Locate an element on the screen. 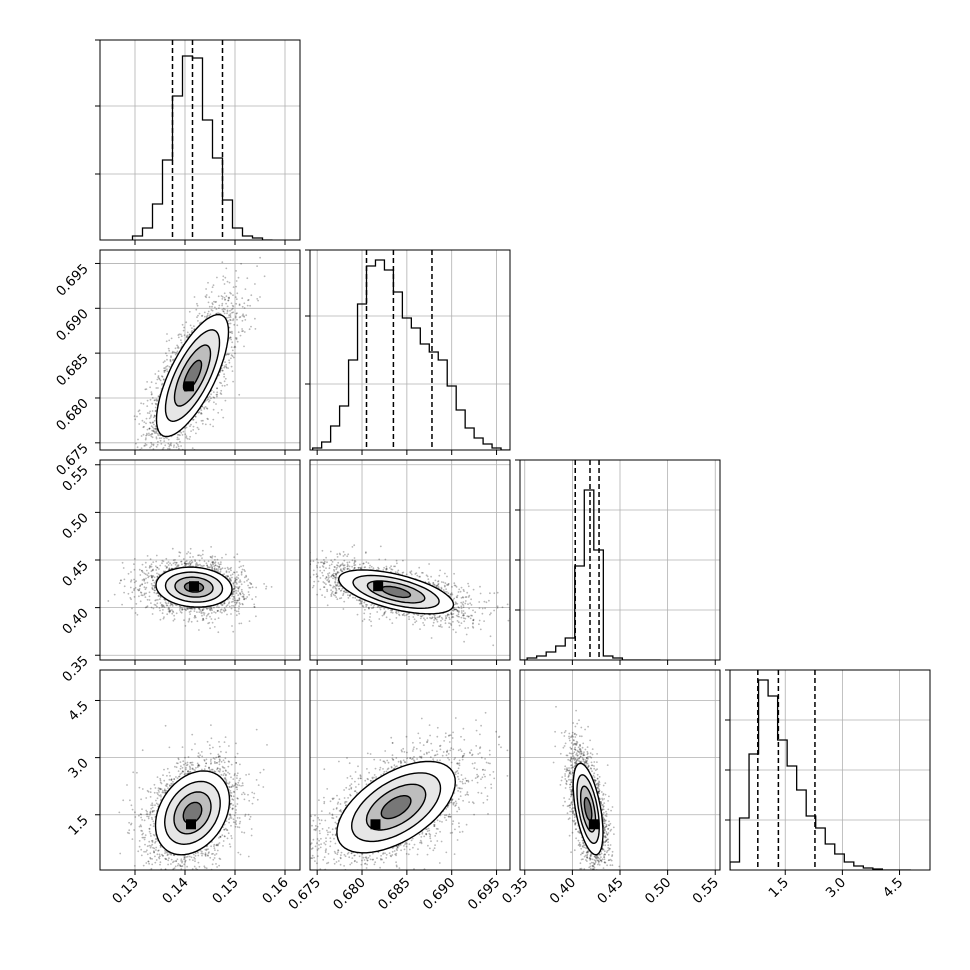  panel-frame is located at coordinates (410, 350).